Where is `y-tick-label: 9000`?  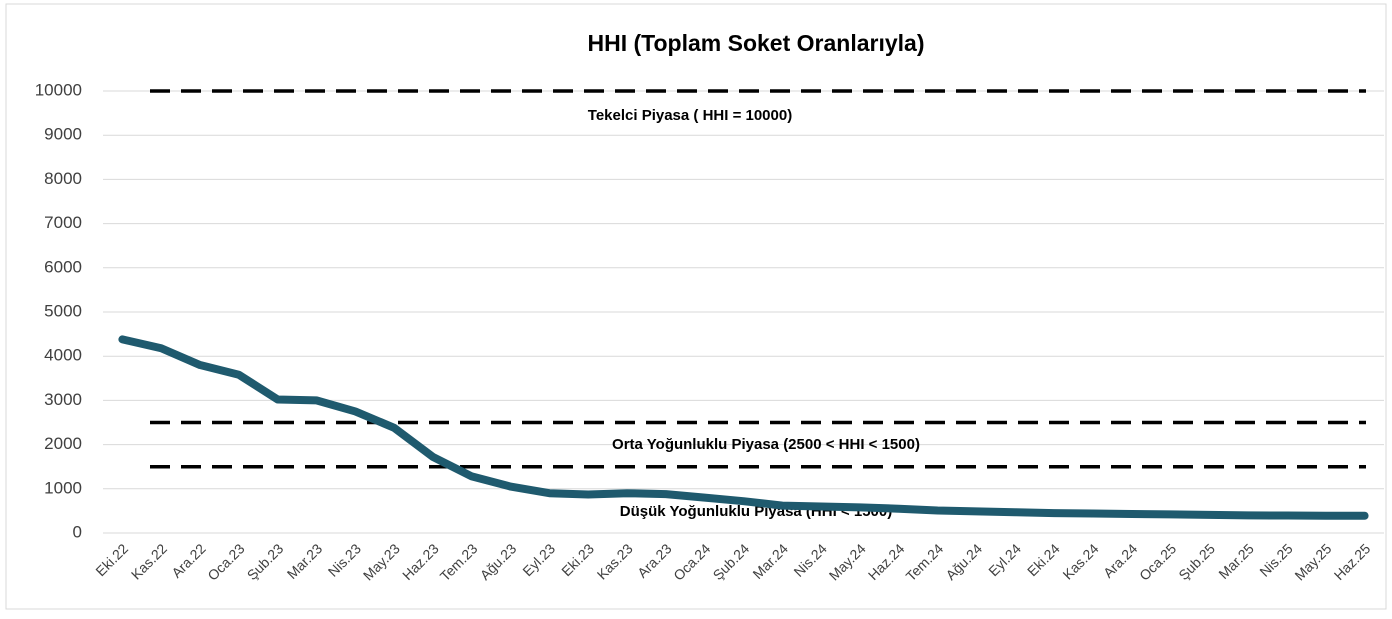
y-tick-label: 9000 is located at coordinates (63, 134).